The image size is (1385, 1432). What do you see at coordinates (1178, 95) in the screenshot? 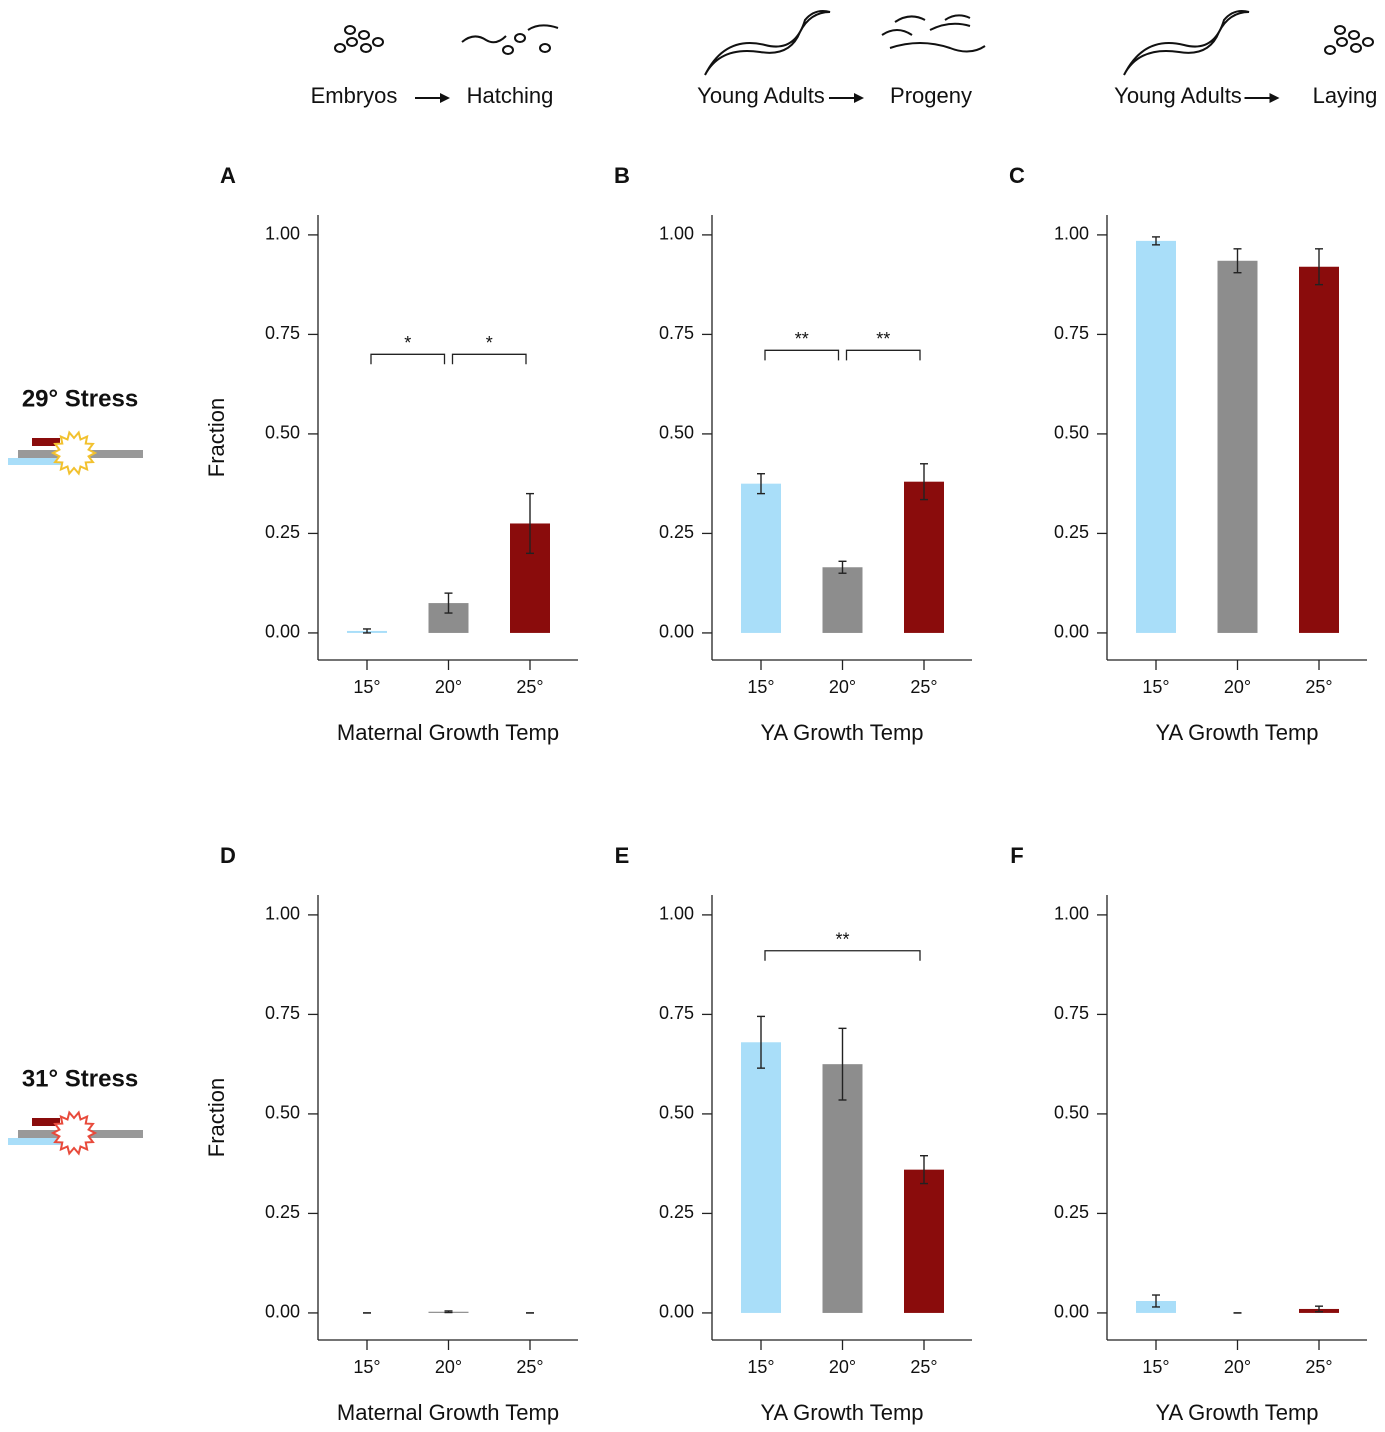
I see `stage-from: Young Adults` at bounding box center [1178, 95].